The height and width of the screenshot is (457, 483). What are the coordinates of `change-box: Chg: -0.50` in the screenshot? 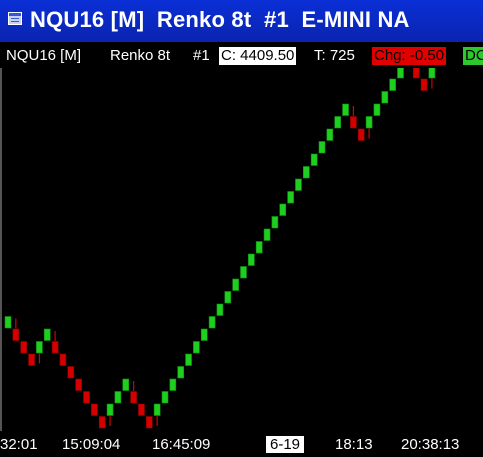 It's located at (409, 56).